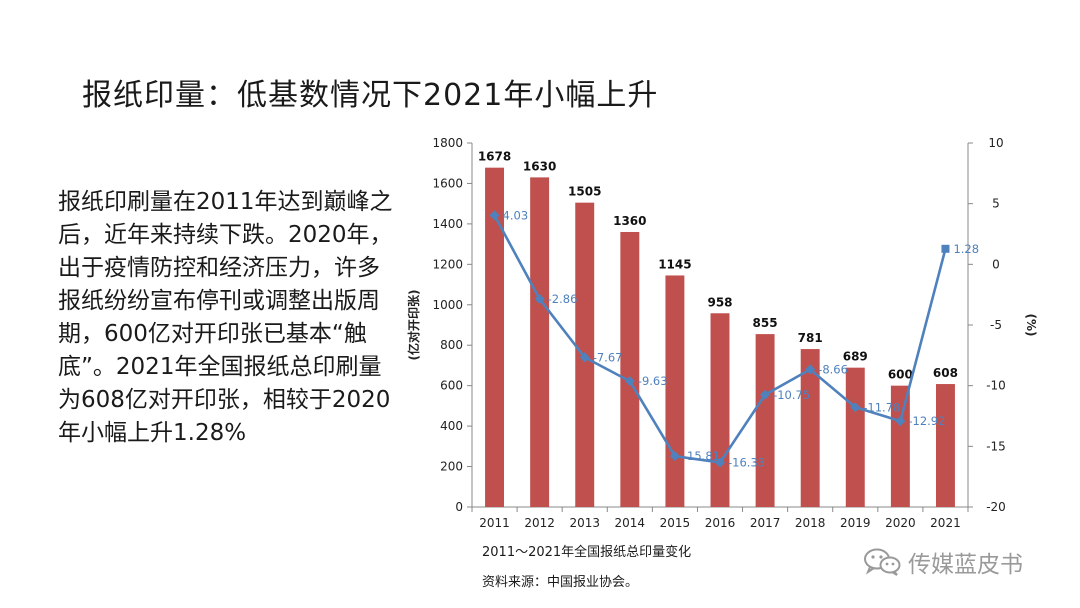 This screenshot has width=1080, height=608. What do you see at coordinates (900, 523) in the screenshot?
I see `x-tick-label: 2020` at bounding box center [900, 523].